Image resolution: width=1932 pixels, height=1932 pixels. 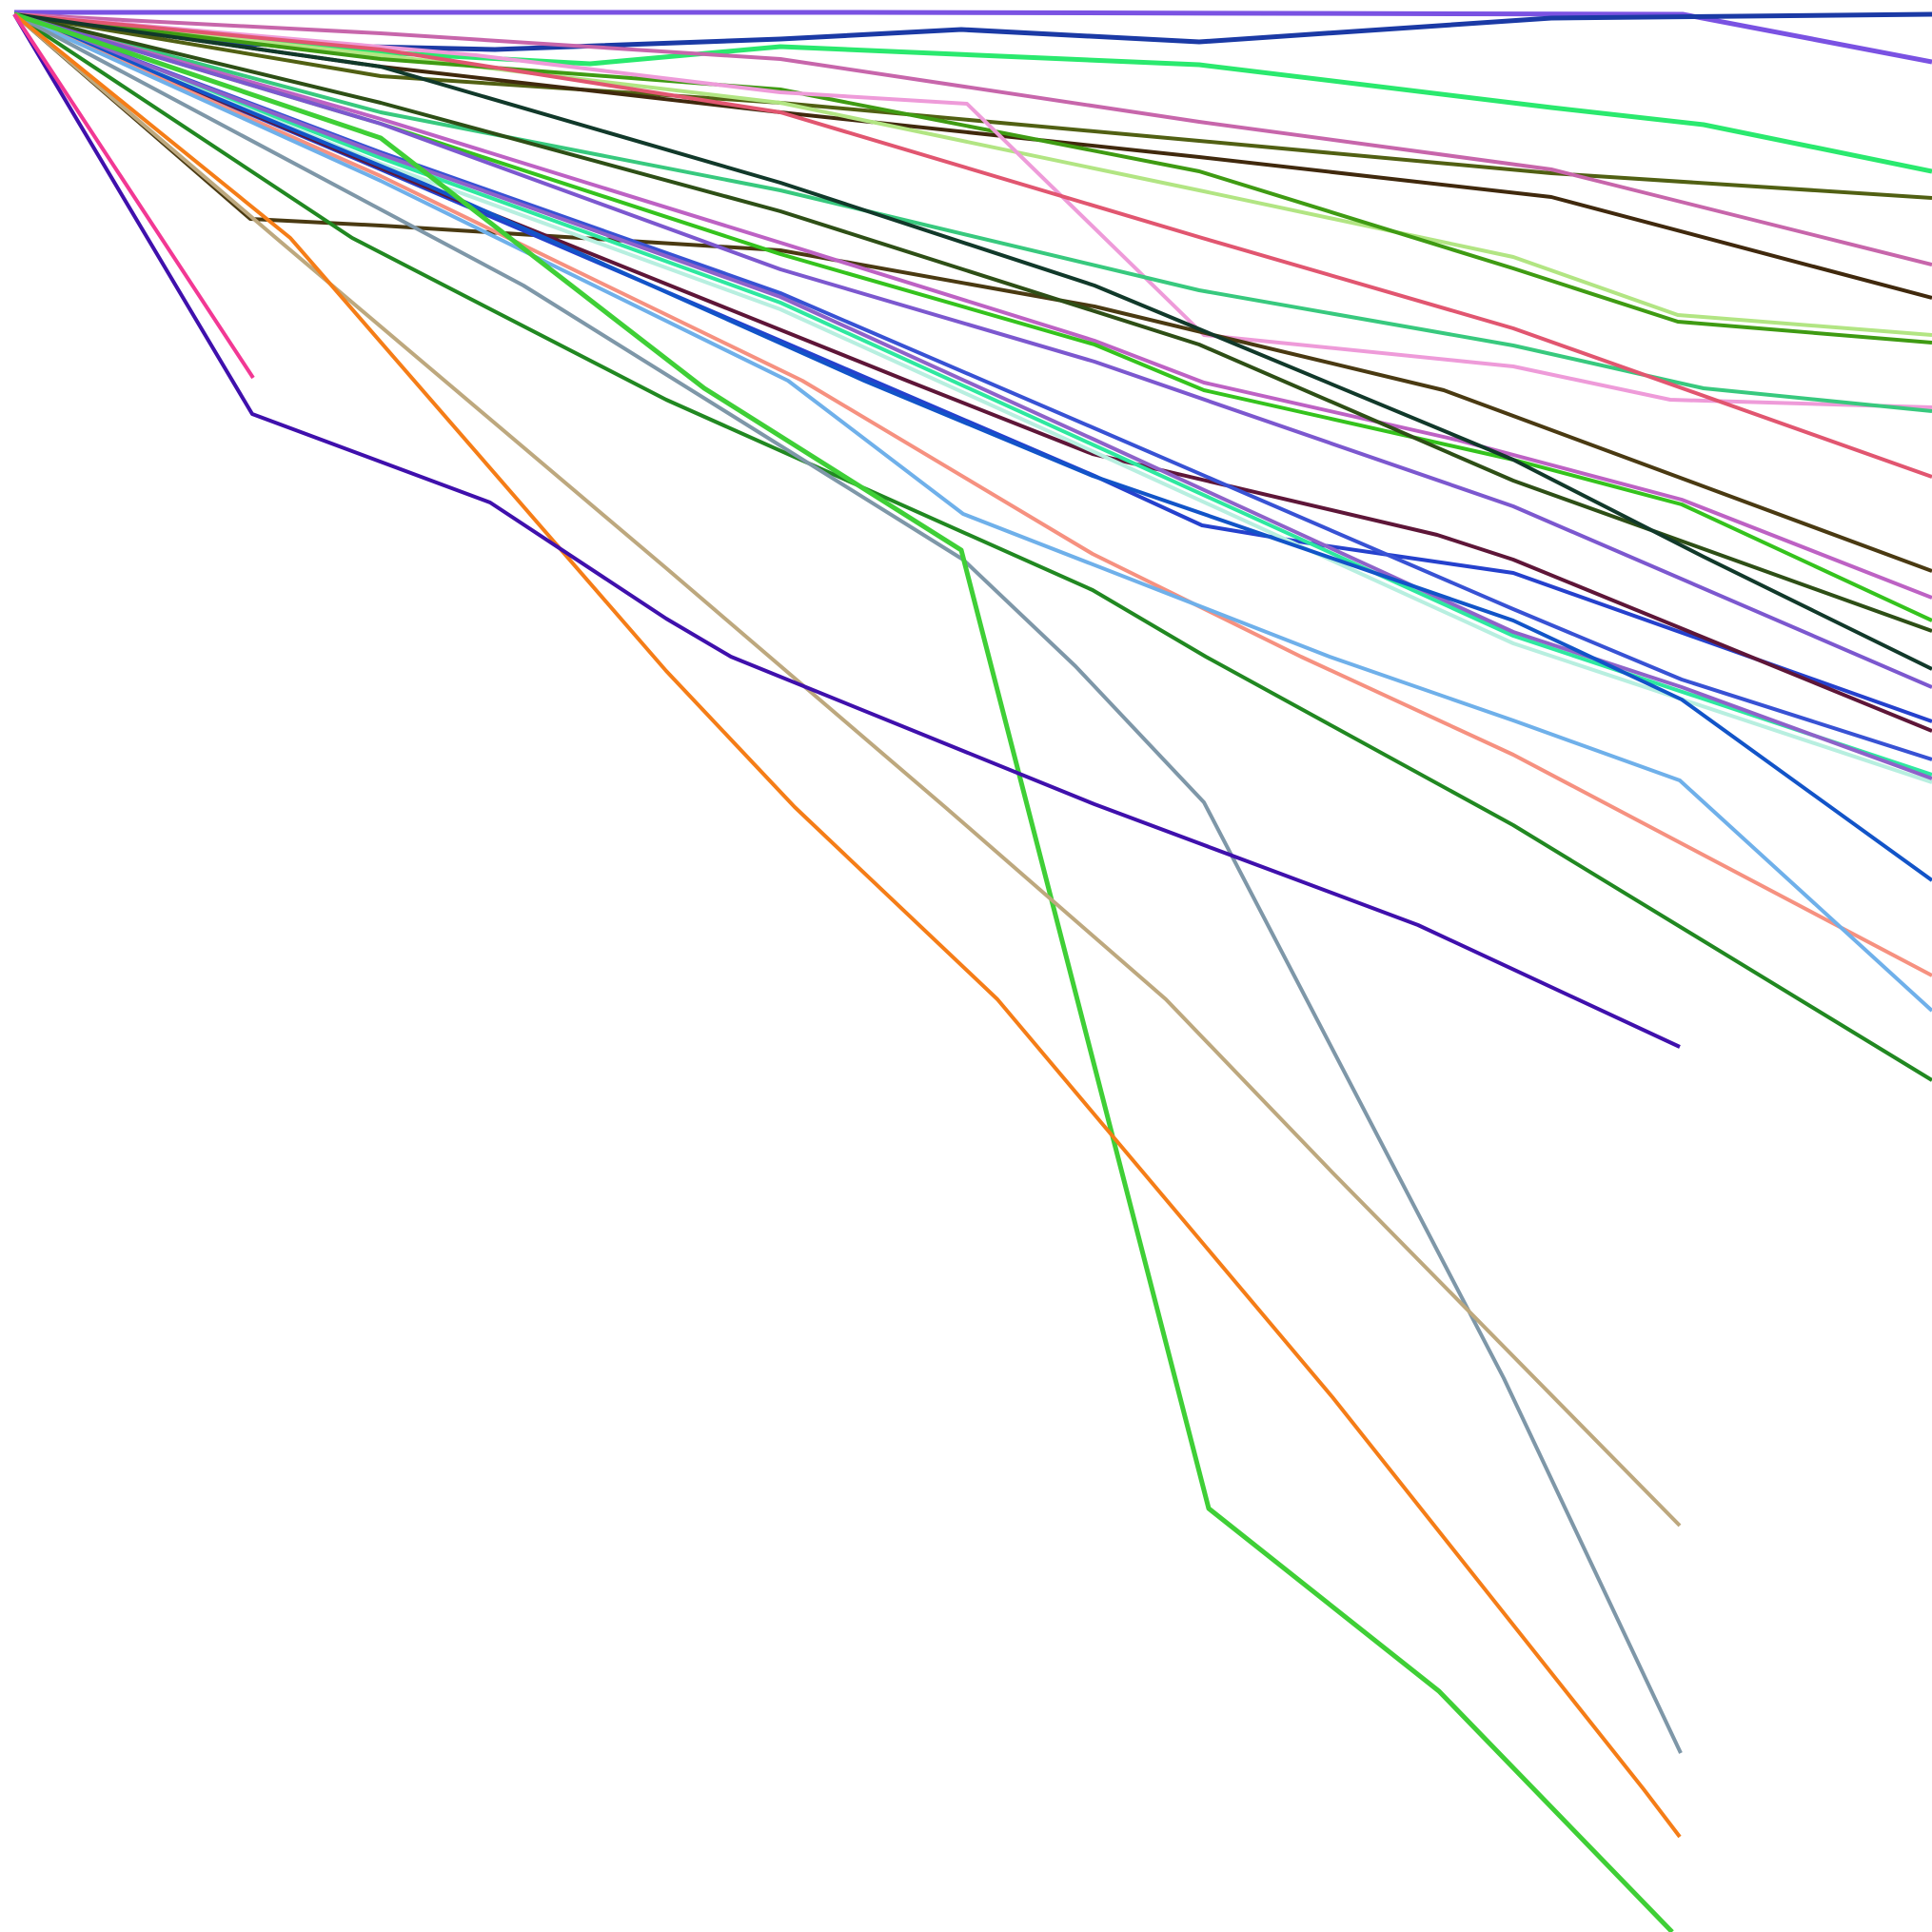 I want to click on series-line-deep-pink-short, so click(x=133, y=196).